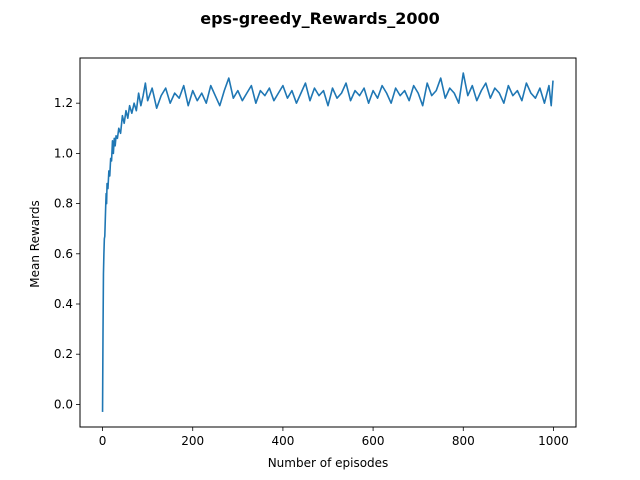  Describe the element at coordinates (63, 404) in the screenshot. I see `y-tick-label: 0.0` at that location.